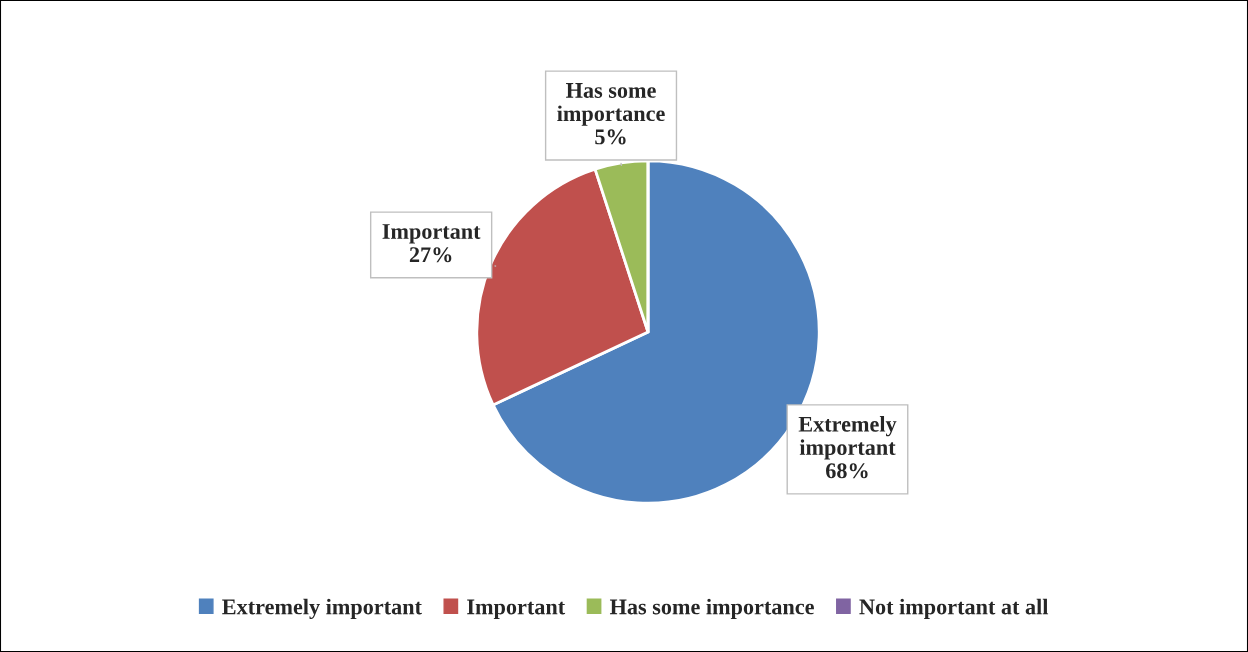 Image resolution: width=1248 pixels, height=652 pixels. What do you see at coordinates (322, 608) in the screenshot?
I see `legend-label: Extremely important` at bounding box center [322, 608].